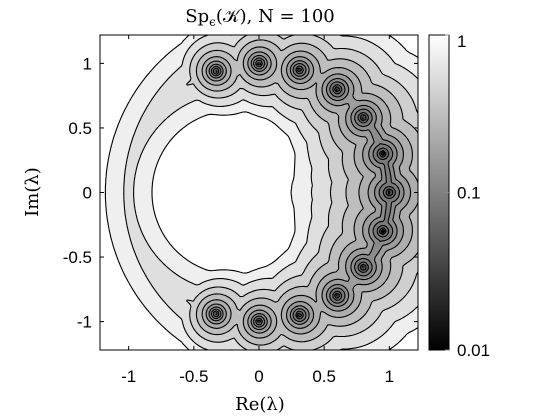 The height and width of the screenshot is (420, 560). What do you see at coordinates (275, 16) in the screenshot?
I see `chart-title-tail: (𝒦), N = 100` at bounding box center [275, 16].